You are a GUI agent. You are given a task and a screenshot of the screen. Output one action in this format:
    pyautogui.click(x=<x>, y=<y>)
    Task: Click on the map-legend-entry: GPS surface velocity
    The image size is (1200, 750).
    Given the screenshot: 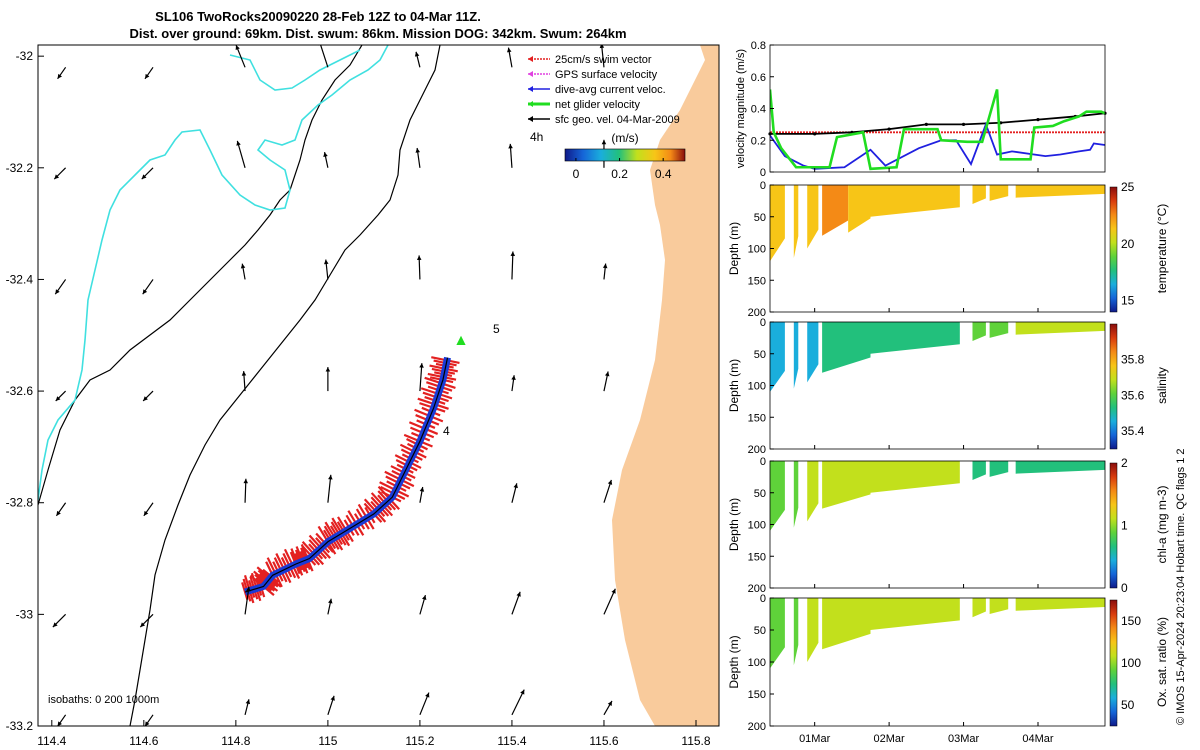 What is the action you would take?
    pyautogui.click(x=593, y=75)
    